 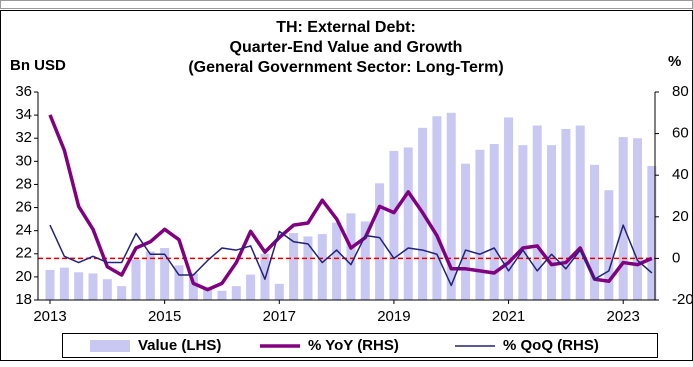 What do you see at coordinates (345, 67) in the screenshot?
I see `chart-title: (General Government Sector: Long-Term)` at bounding box center [345, 67].